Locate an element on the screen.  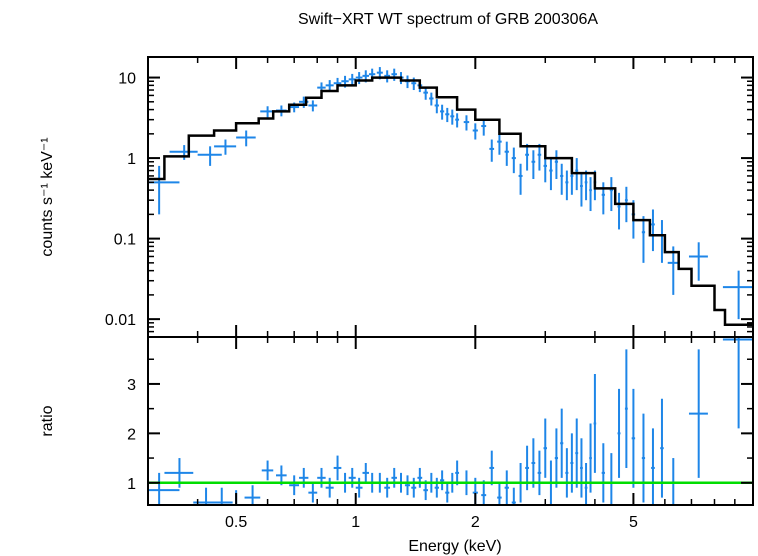
spectrum-y-tick-label-2: 1 is located at coordinates (131, 159).